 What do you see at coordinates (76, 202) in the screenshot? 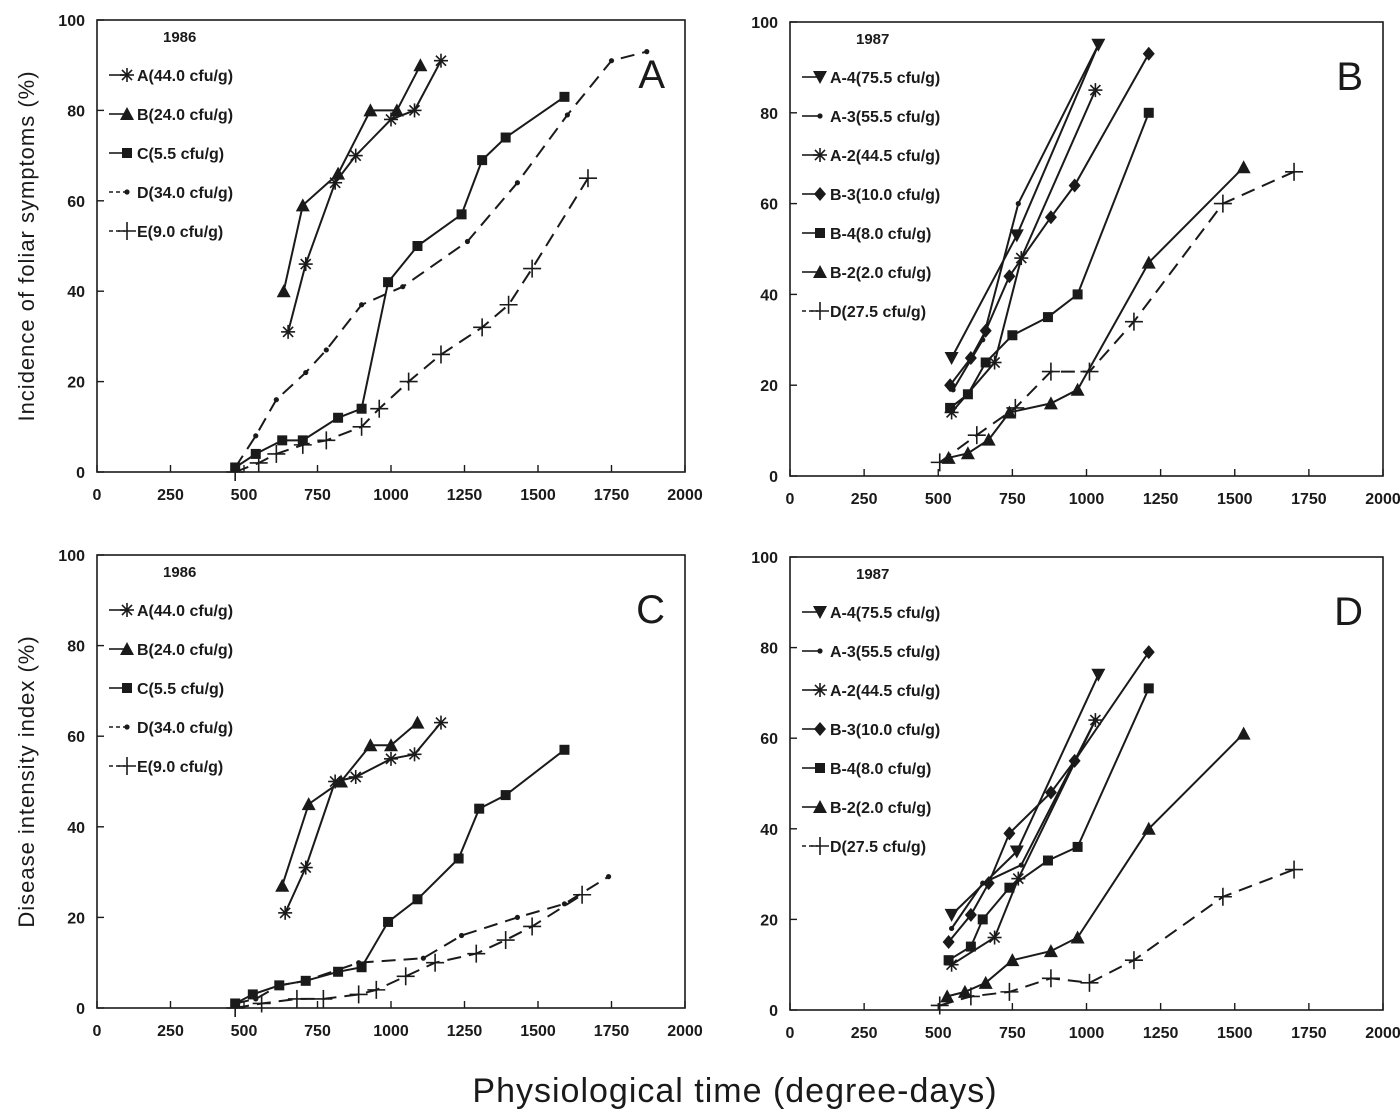
I see `panel-a-y-tick-label: 60` at bounding box center [76, 202].